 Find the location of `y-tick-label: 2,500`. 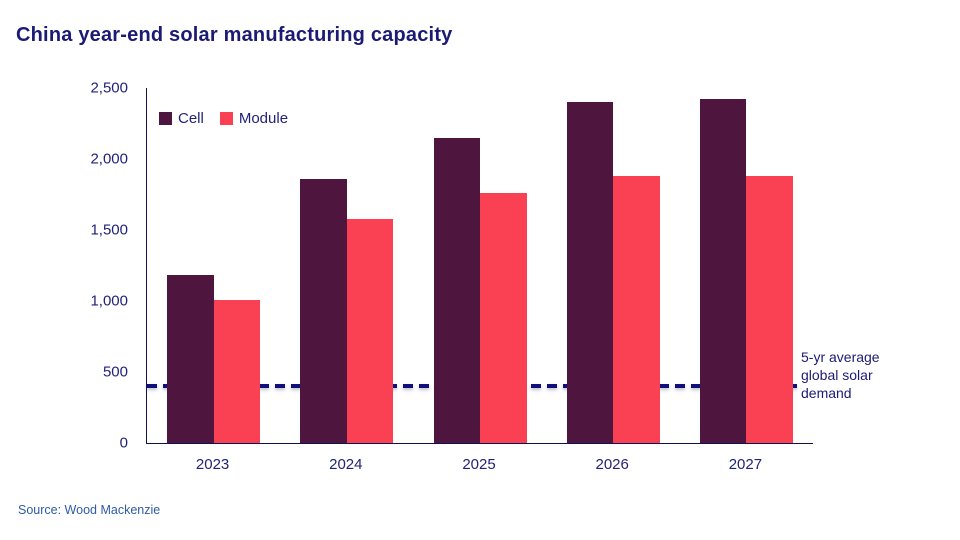

y-tick-label: 2,500 is located at coordinates (109, 88).